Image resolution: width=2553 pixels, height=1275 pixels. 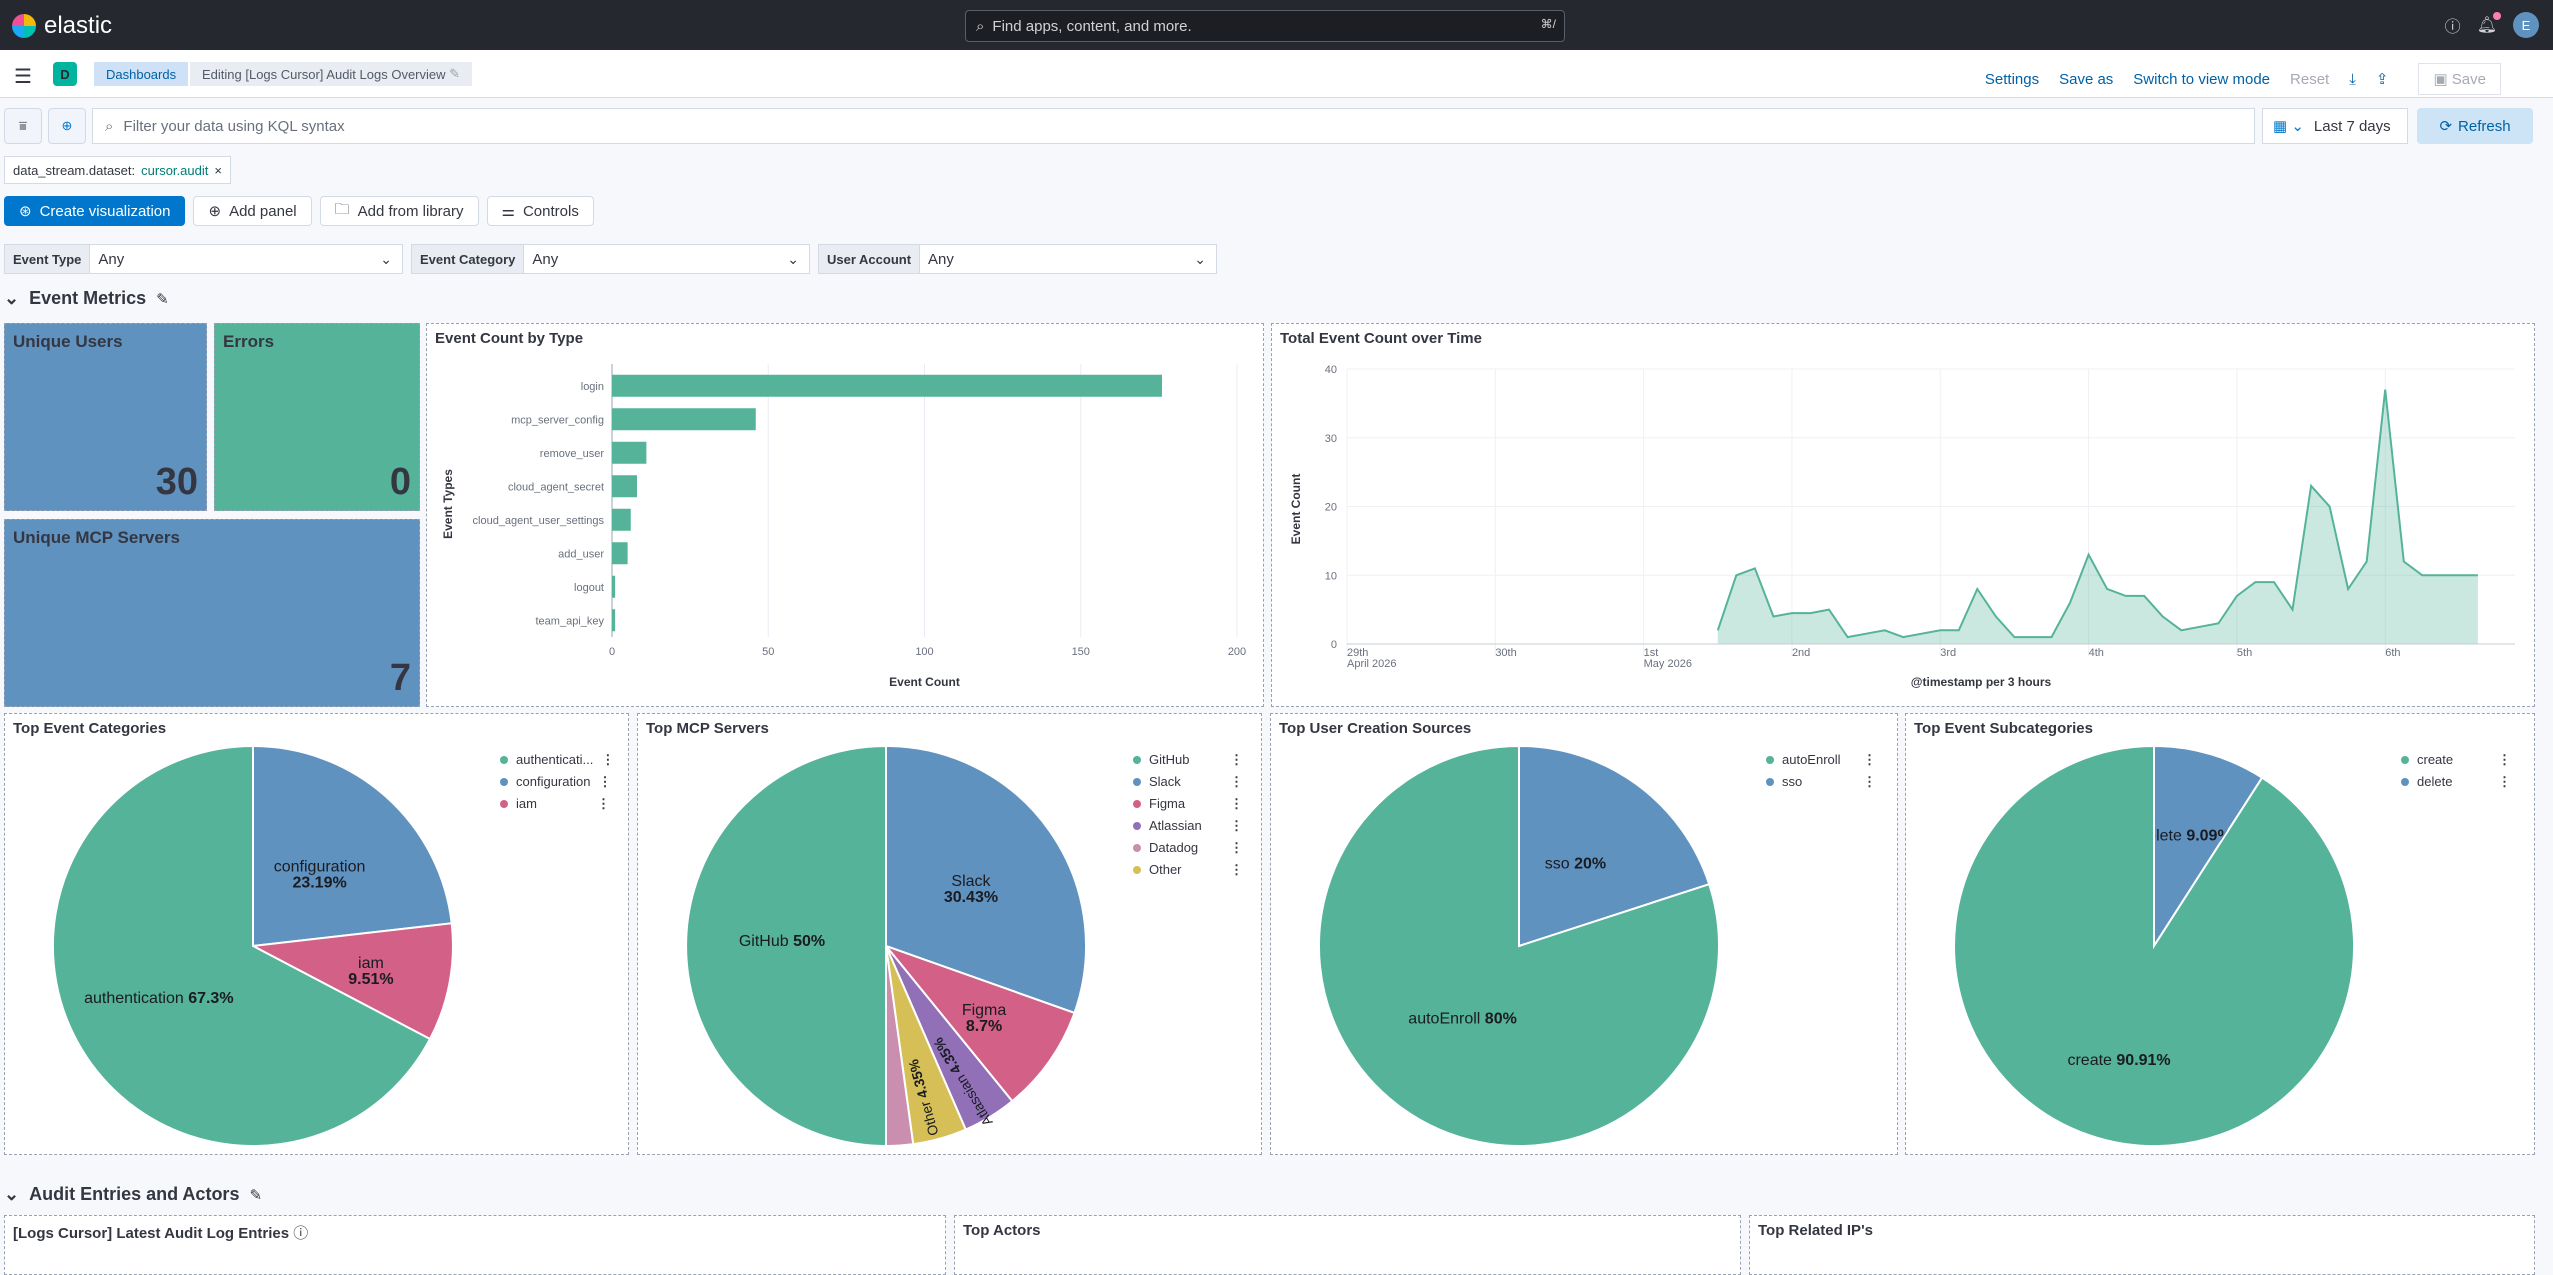 I want to click on elastic-logo: elastic, so click(x=62, y=26).